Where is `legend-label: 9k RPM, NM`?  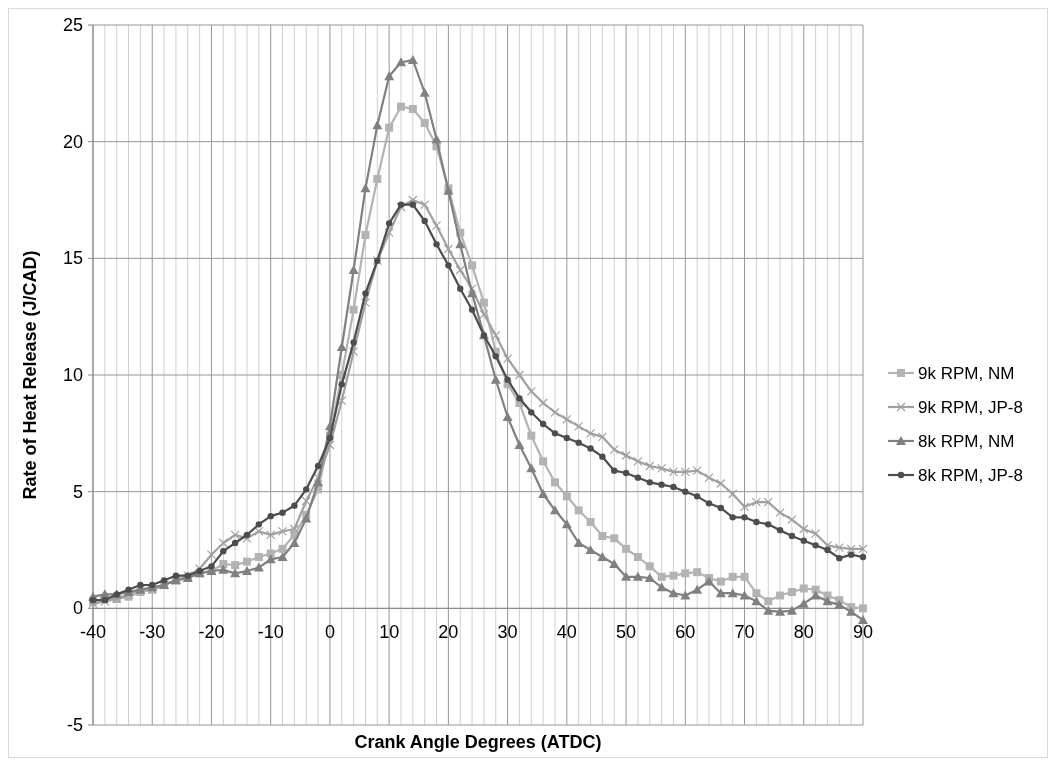 legend-label: 9k RPM, NM is located at coordinates (966, 373).